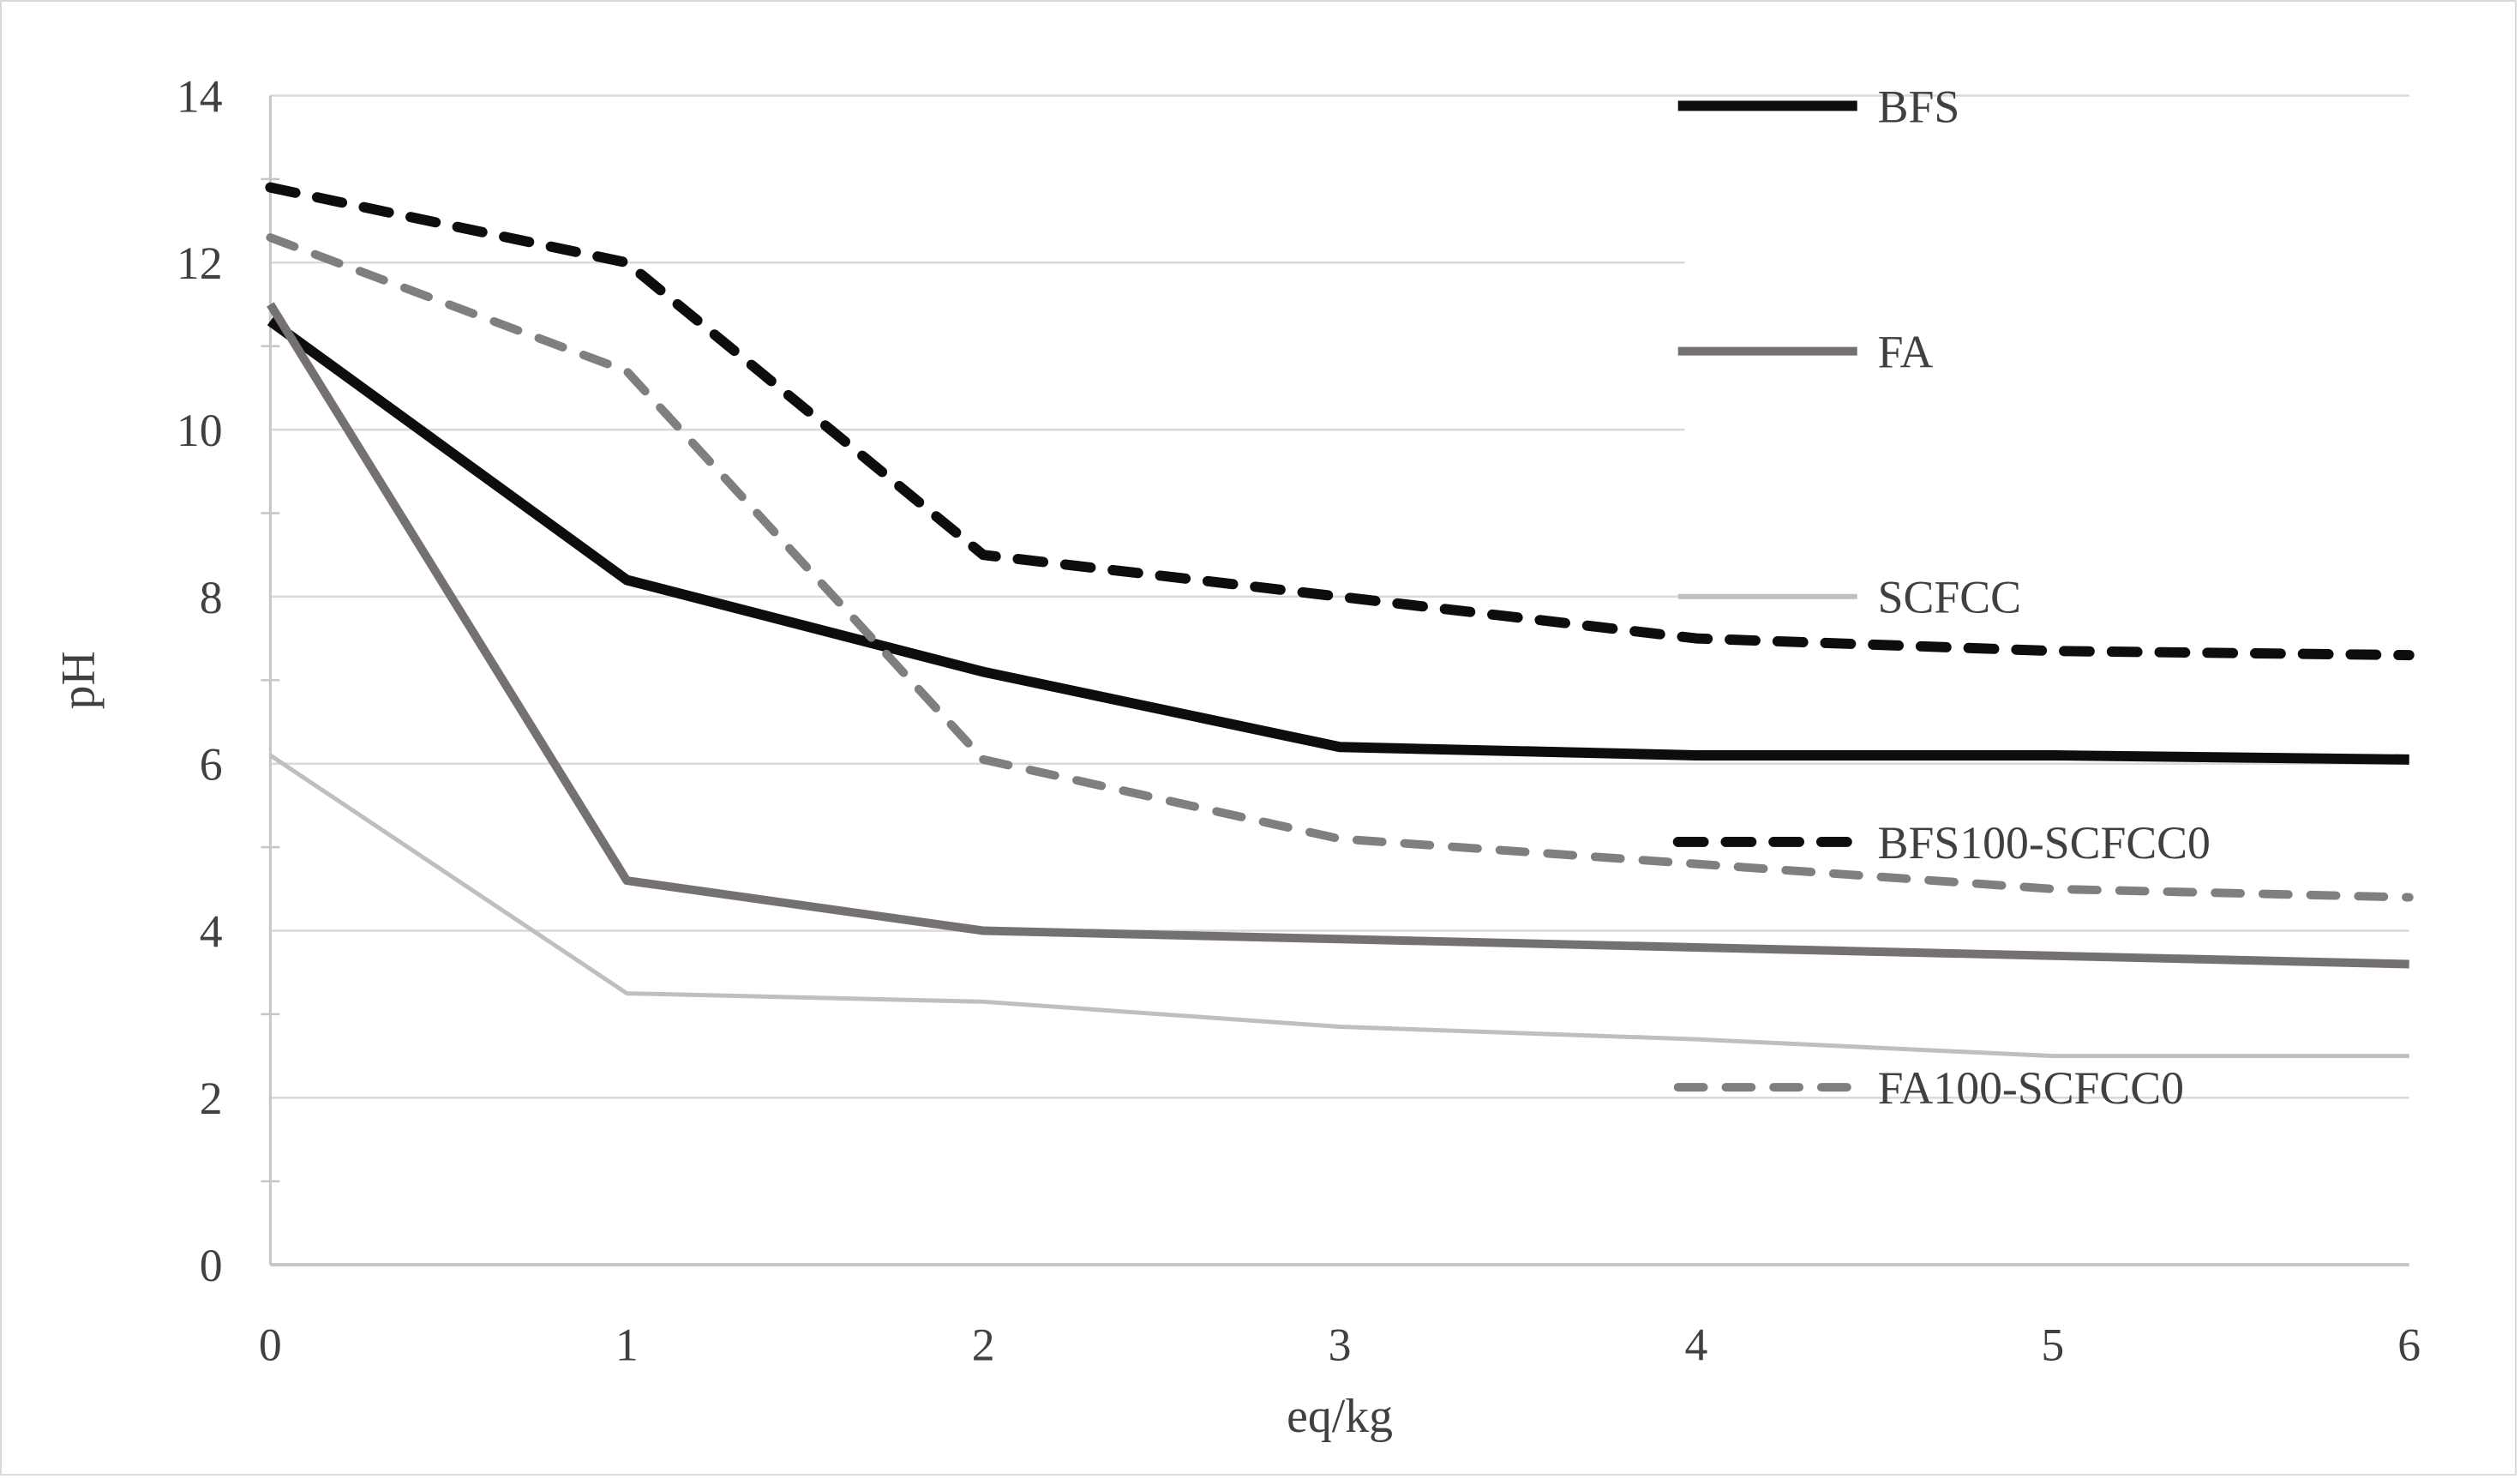 This screenshot has height=1479, width=2520. Describe the element at coordinates (1696, 1345) in the screenshot. I see `x-tick-label-4: 4` at that location.